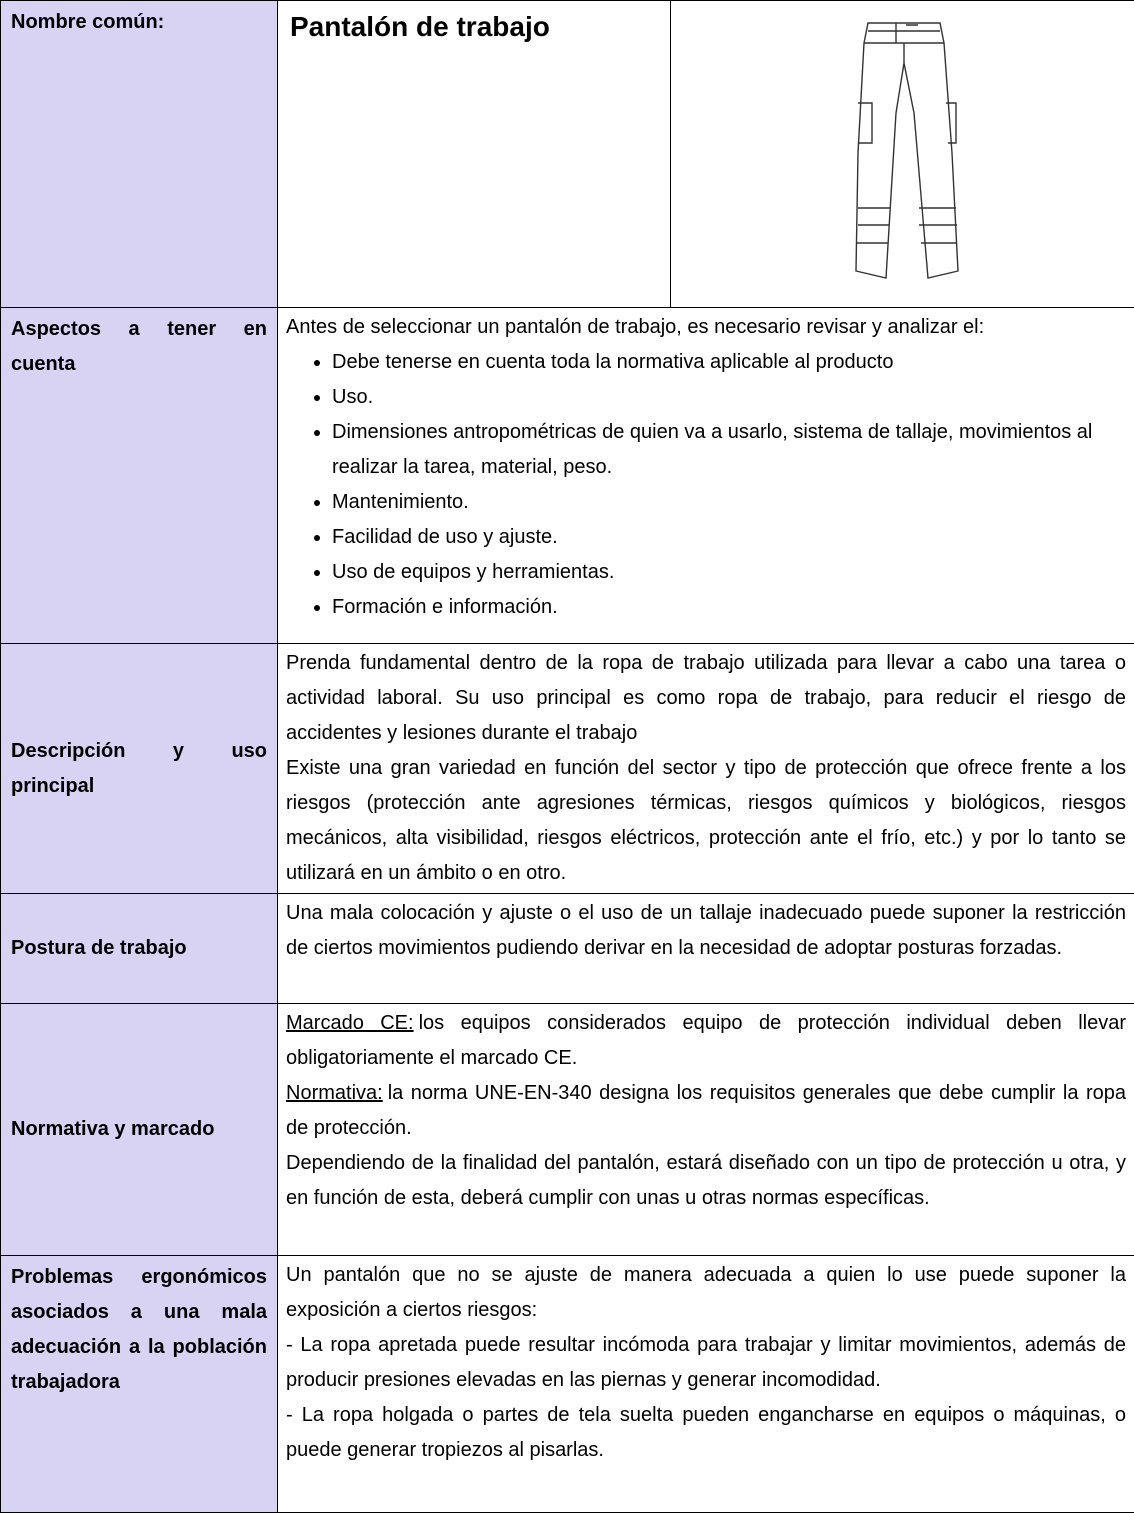  What do you see at coordinates (350, 1023) in the screenshot?
I see `underlined-lead: Marcado CE:` at bounding box center [350, 1023].